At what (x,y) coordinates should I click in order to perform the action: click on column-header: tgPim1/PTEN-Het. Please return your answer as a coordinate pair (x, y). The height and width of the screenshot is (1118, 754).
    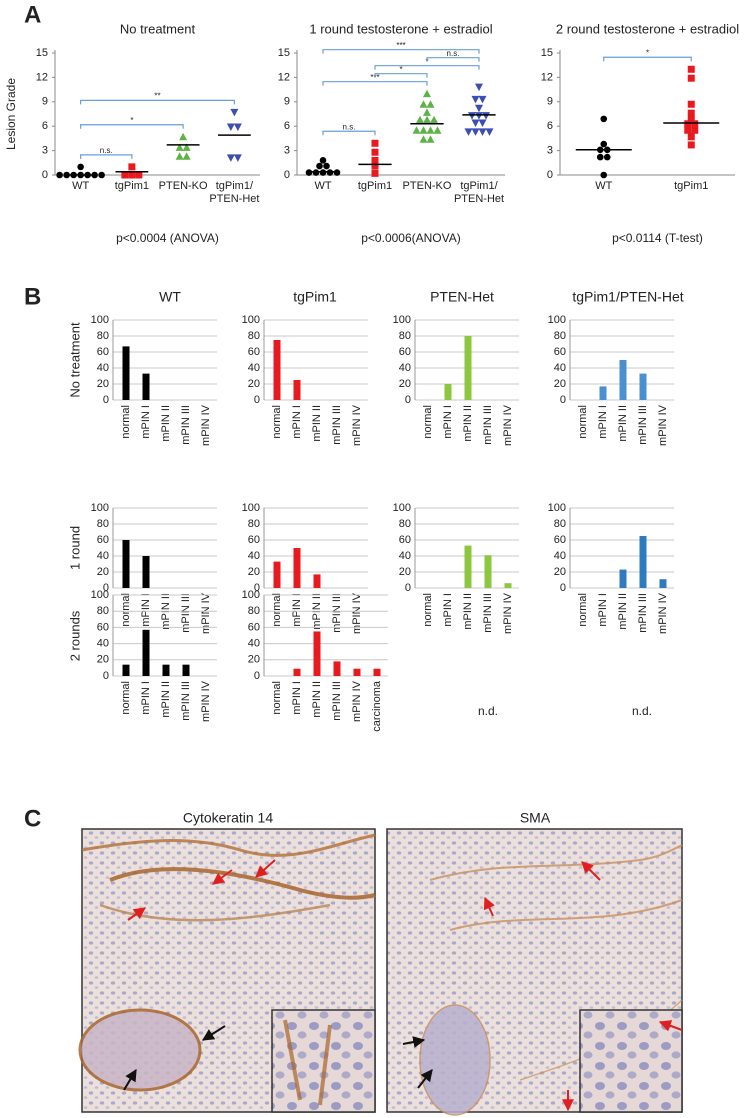
    Looking at the image, I should click on (627, 297).